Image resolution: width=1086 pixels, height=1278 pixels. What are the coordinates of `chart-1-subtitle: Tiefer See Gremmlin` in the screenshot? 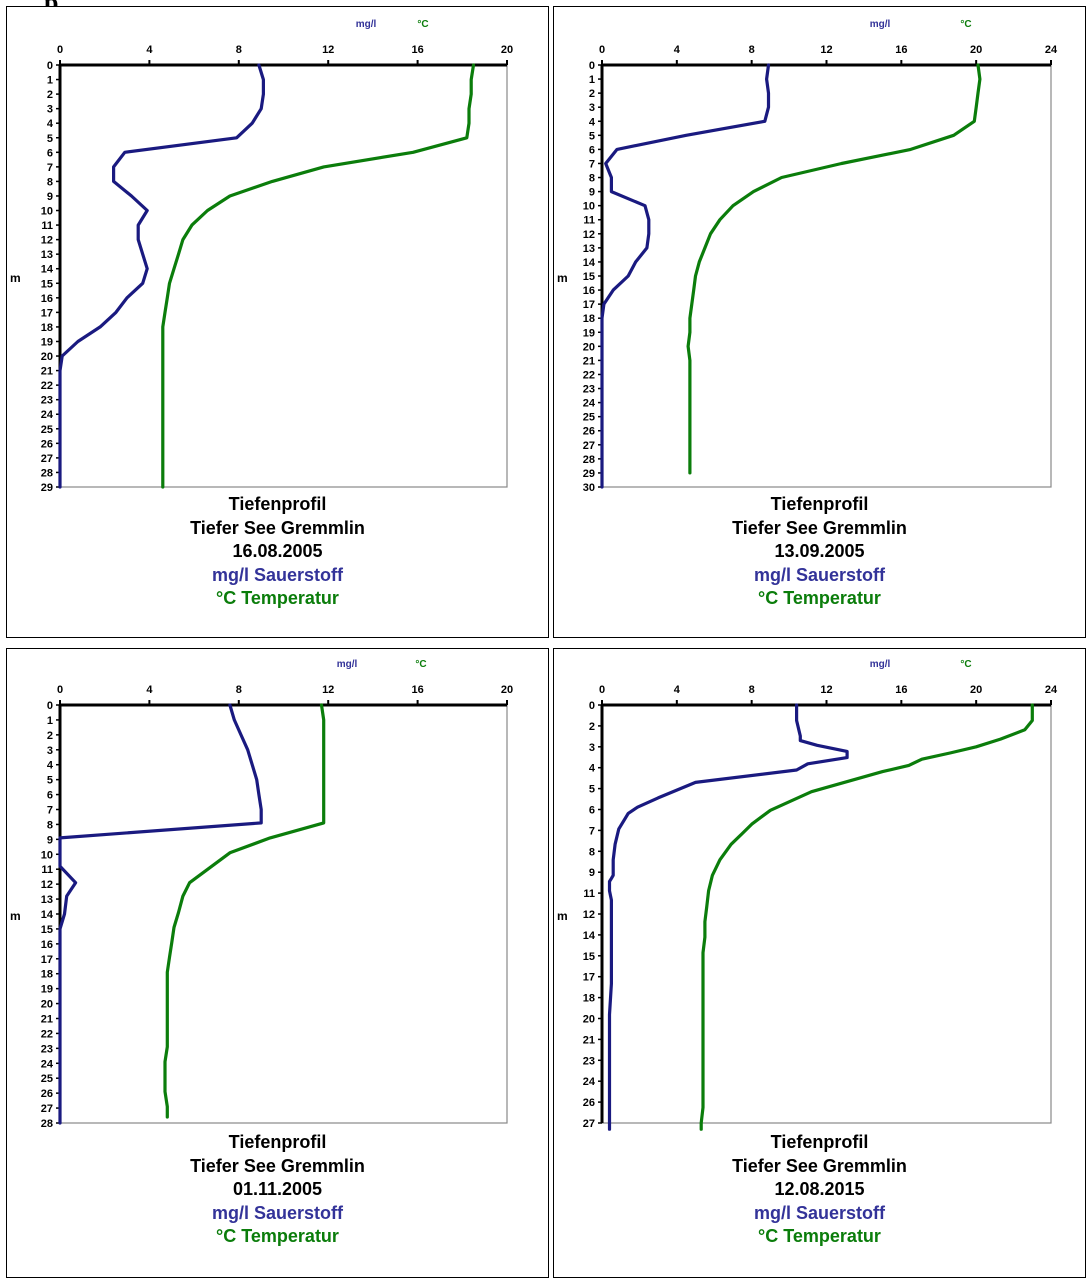 It's located at (277, 527).